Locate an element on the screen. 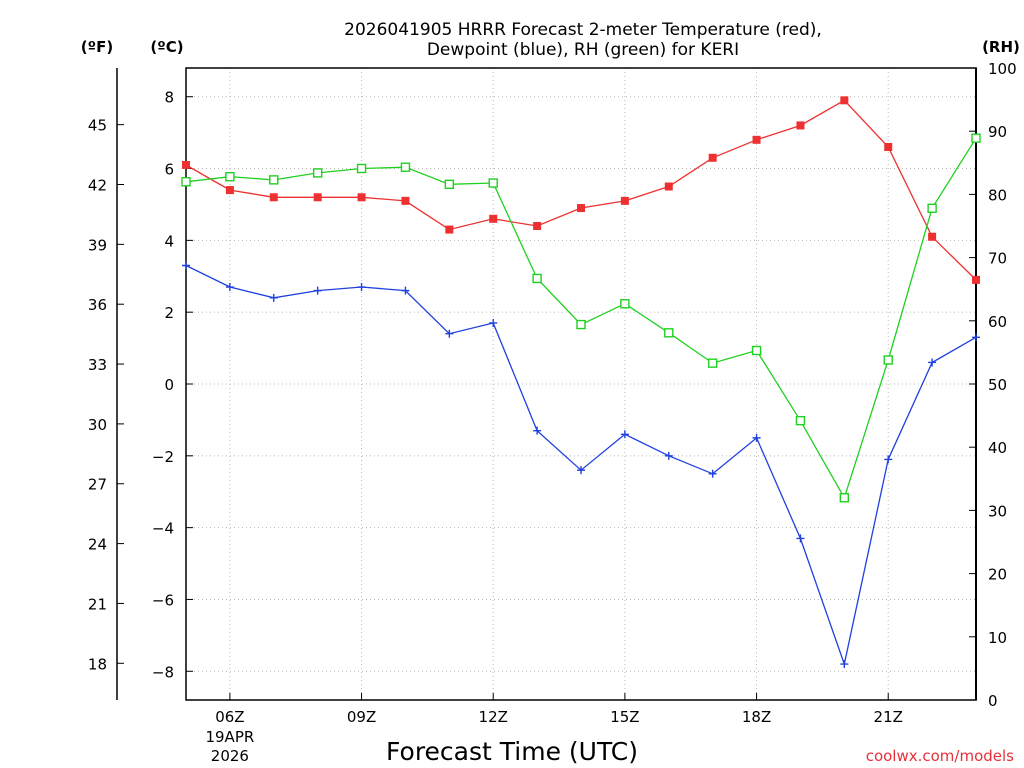 This screenshot has height=768, width=1024. rh-tick-label: 100 is located at coordinates (1002, 69).